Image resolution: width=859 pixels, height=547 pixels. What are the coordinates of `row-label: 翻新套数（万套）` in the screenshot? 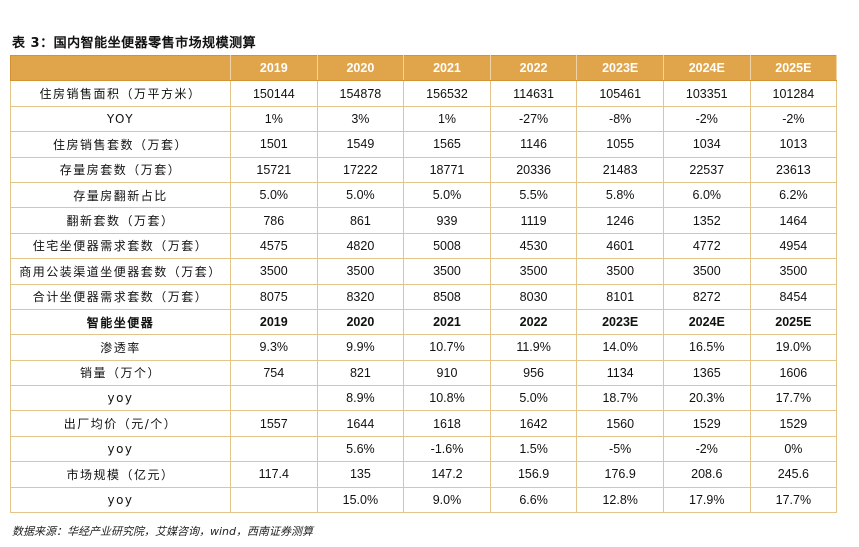 It's located at (120, 220).